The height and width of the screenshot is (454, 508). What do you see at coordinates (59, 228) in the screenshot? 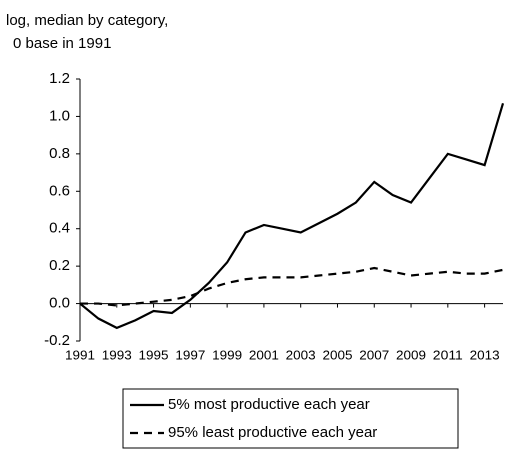
I see `y-tick-label: 0.4` at bounding box center [59, 228].